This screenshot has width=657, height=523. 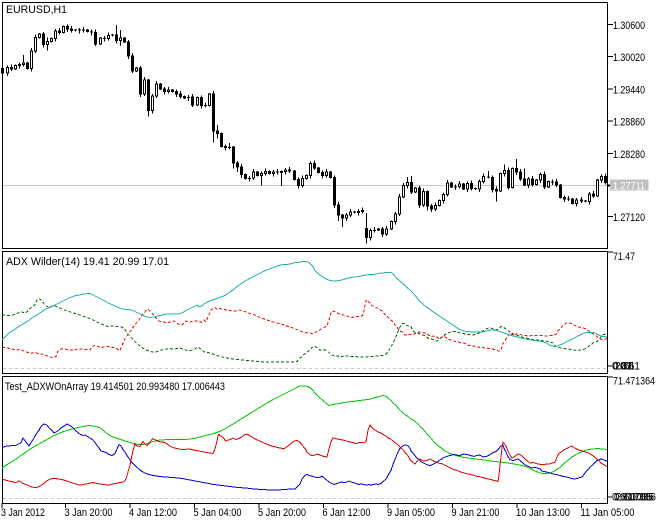 What do you see at coordinates (629, 155) in the screenshot?
I see `svg-text: 1.28280` at bounding box center [629, 155].